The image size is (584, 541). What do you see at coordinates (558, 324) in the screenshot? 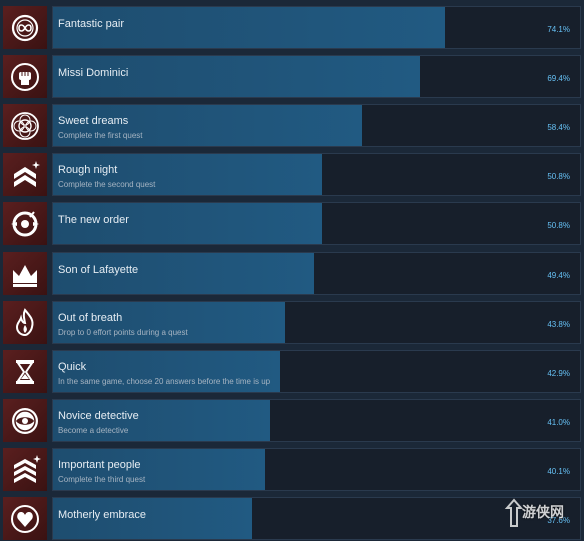
I see `achievement-percent: 43.8%` at bounding box center [558, 324].